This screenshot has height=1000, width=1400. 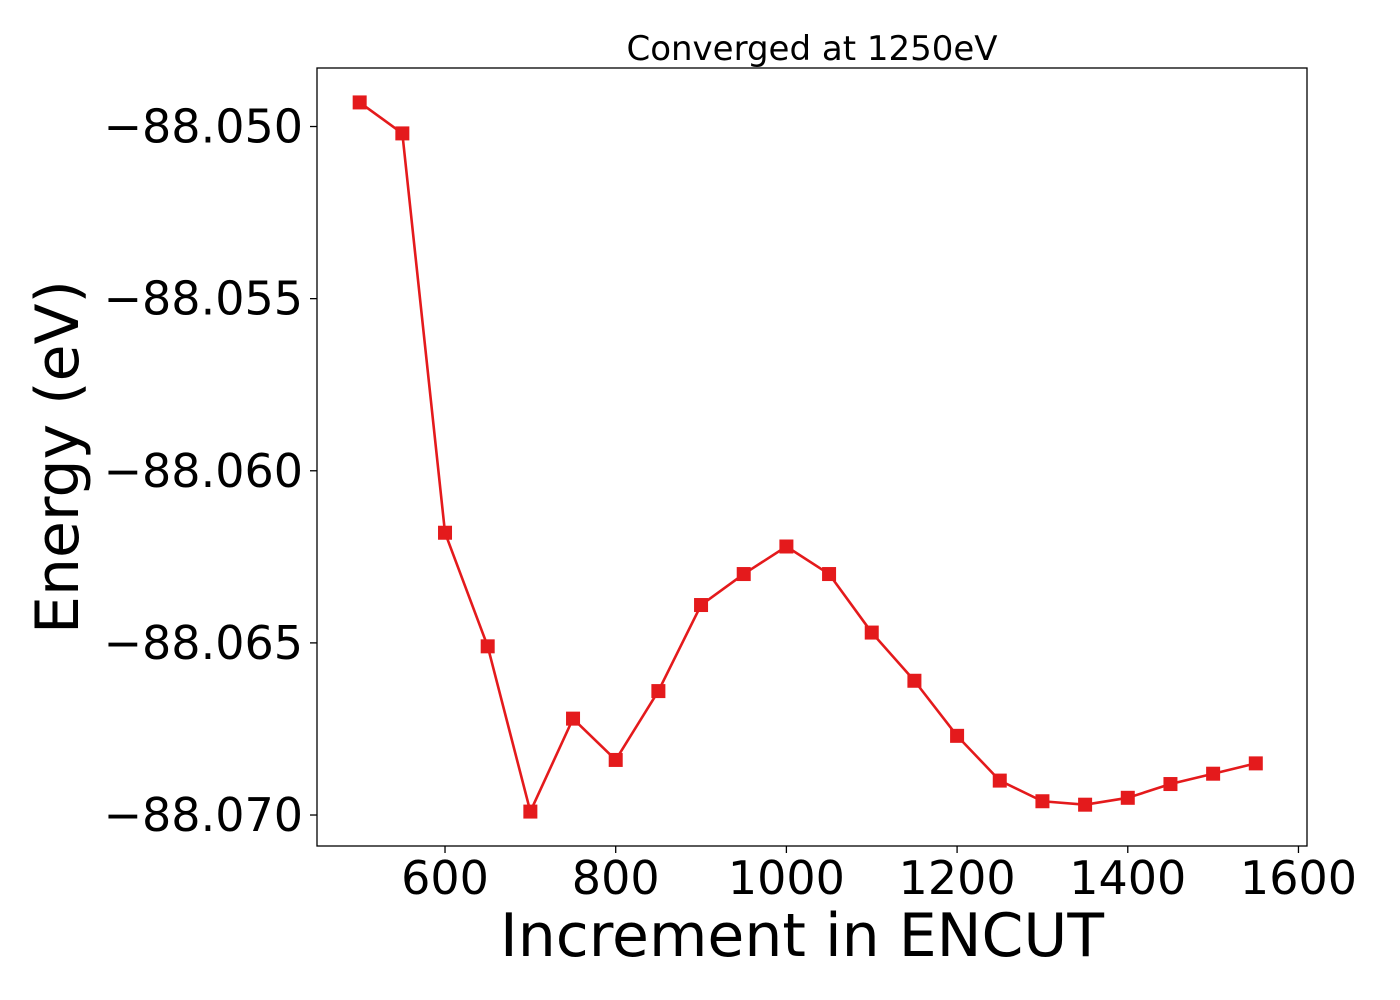 I want to click on x-axis: 600 800 1000 1200 1400 1600, so click(x=879, y=875).